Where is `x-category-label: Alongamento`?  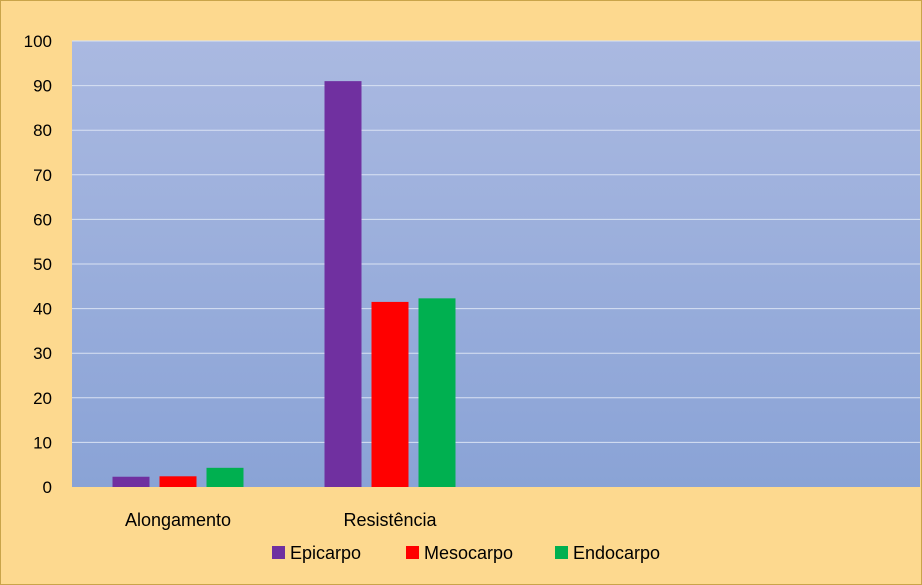
x-category-label: Alongamento is located at coordinates (178, 520).